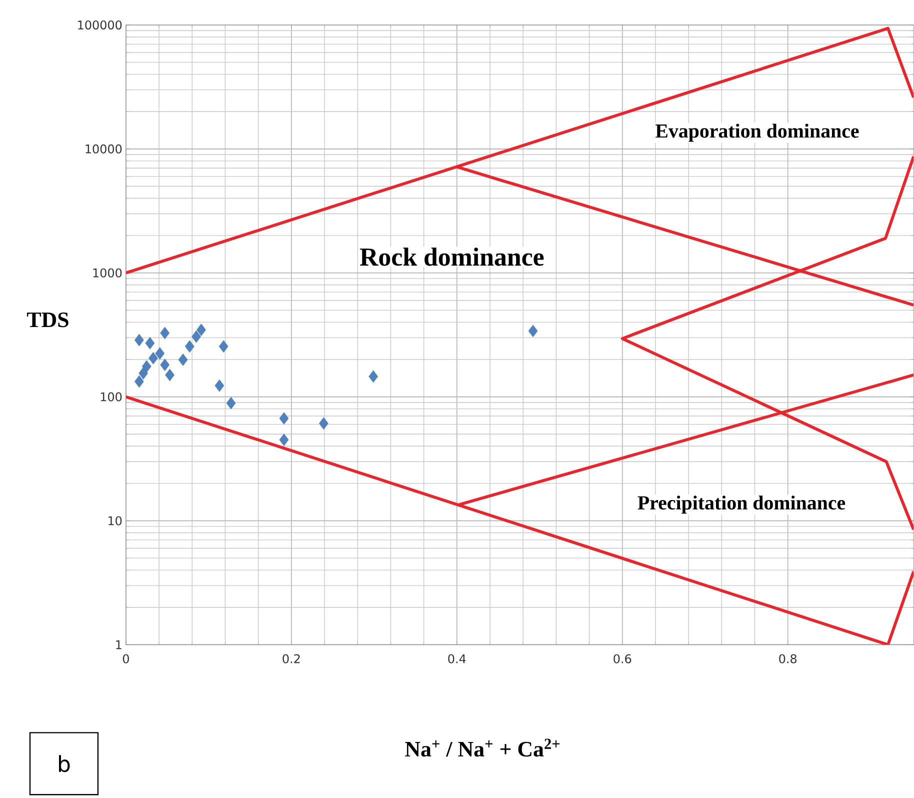 The width and height of the screenshot is (914, 798). I want to click on y-axis-title: TDS, so click(47, 320).